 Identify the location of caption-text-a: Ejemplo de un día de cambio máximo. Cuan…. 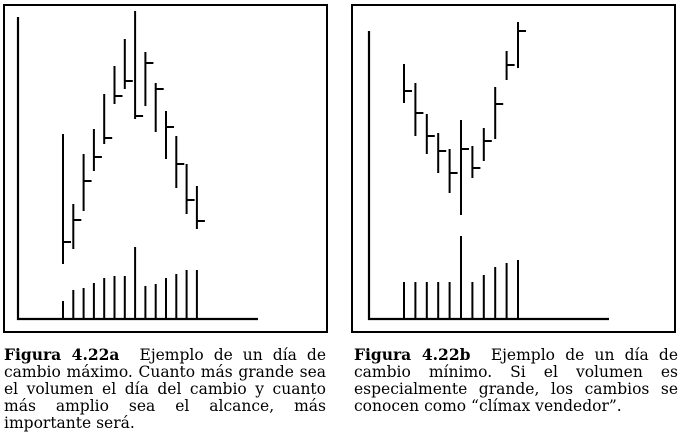
(165, 389).